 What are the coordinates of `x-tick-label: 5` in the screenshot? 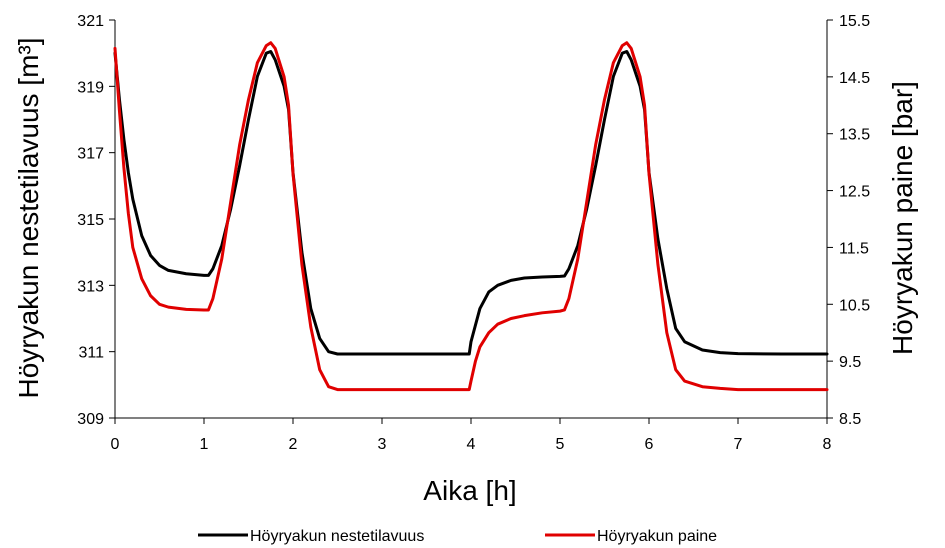 It's located at (560, 444).